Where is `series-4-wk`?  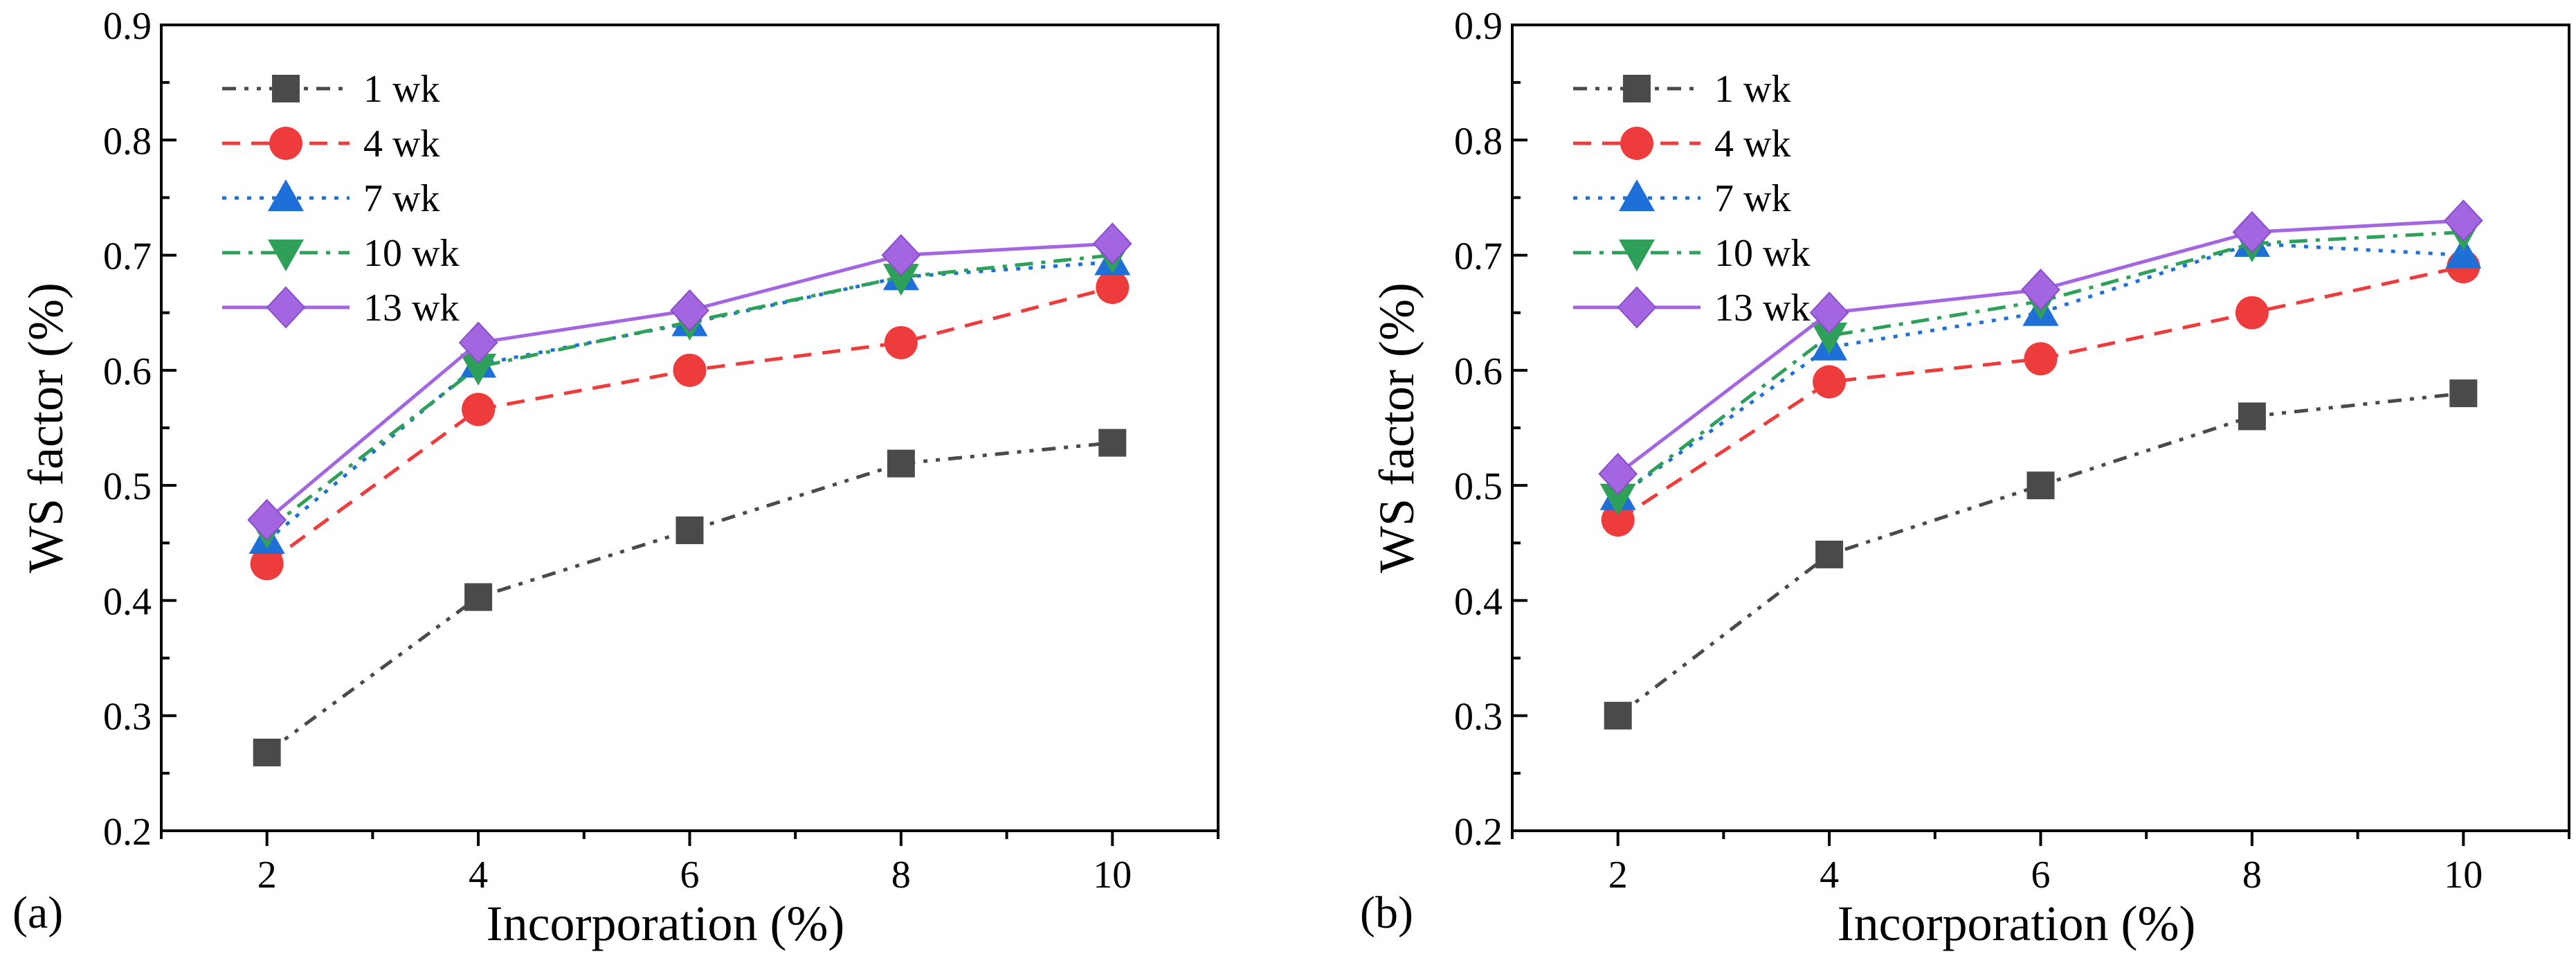 series-4-wk is located at coordinates (690, 426).